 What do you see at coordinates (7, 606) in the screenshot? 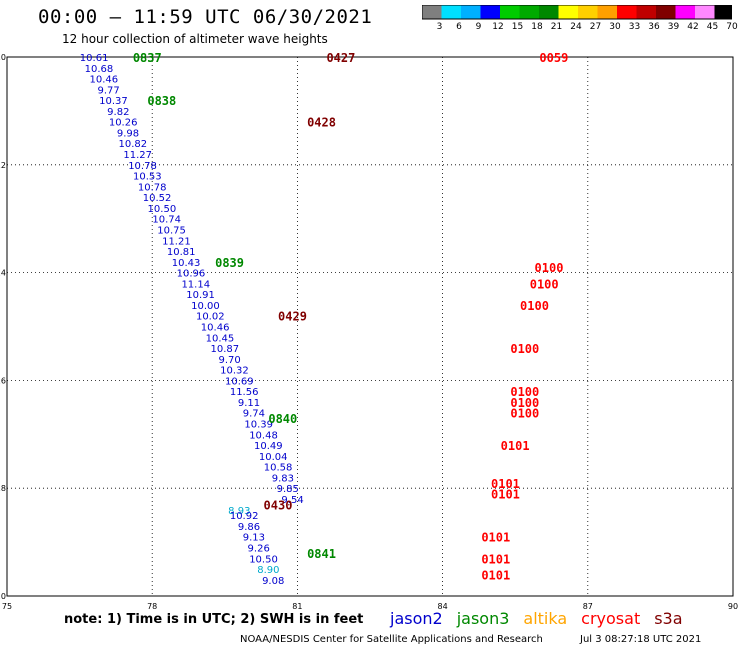
I see `x-tick-label: 75` at bounding box center [7, 606].